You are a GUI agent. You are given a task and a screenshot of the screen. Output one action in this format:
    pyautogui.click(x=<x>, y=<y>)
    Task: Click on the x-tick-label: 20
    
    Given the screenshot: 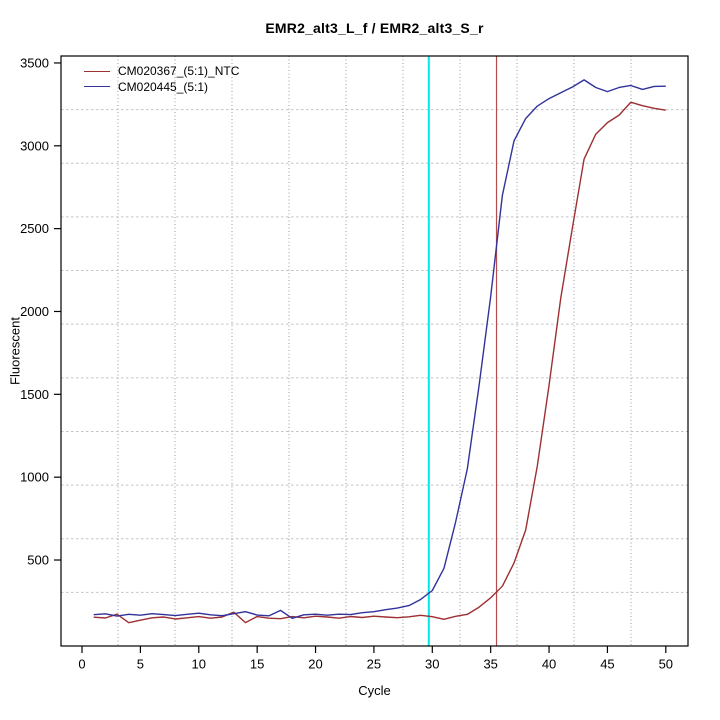 What is the action you would take?
    pyautogui.click(x=315, y=664)
    